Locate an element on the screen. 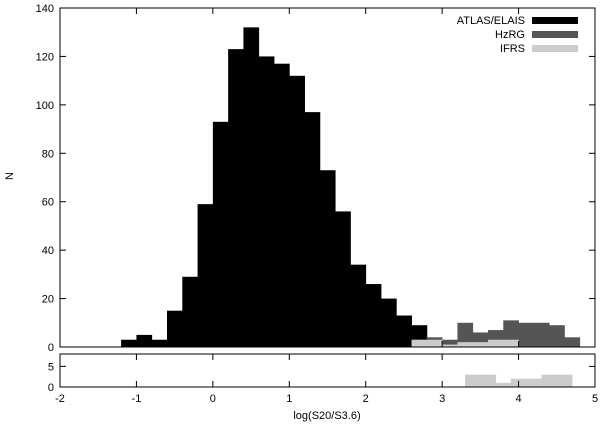  x-tick-label: -1 is located at coordinates (137, 399).